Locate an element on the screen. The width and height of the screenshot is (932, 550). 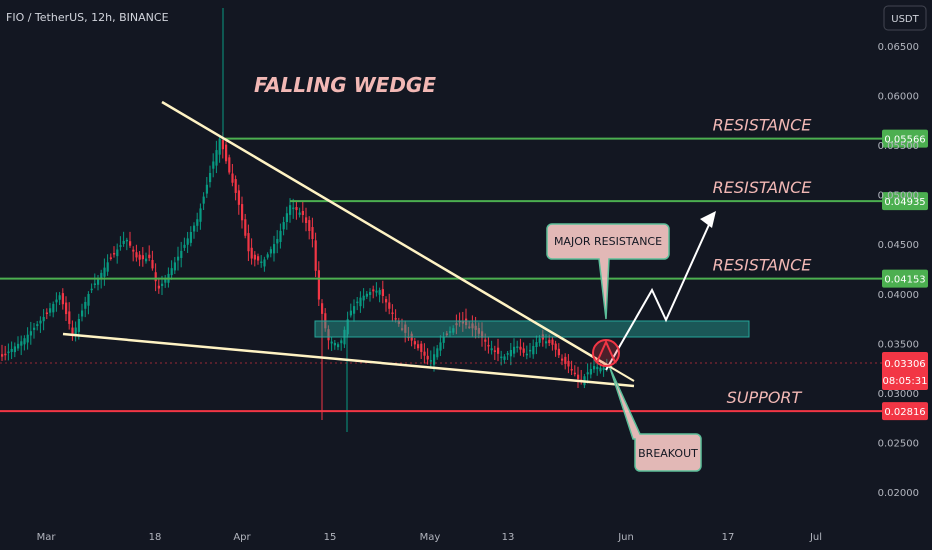
price-tick-label: 0.05000 is located at coordinates (898, 196).